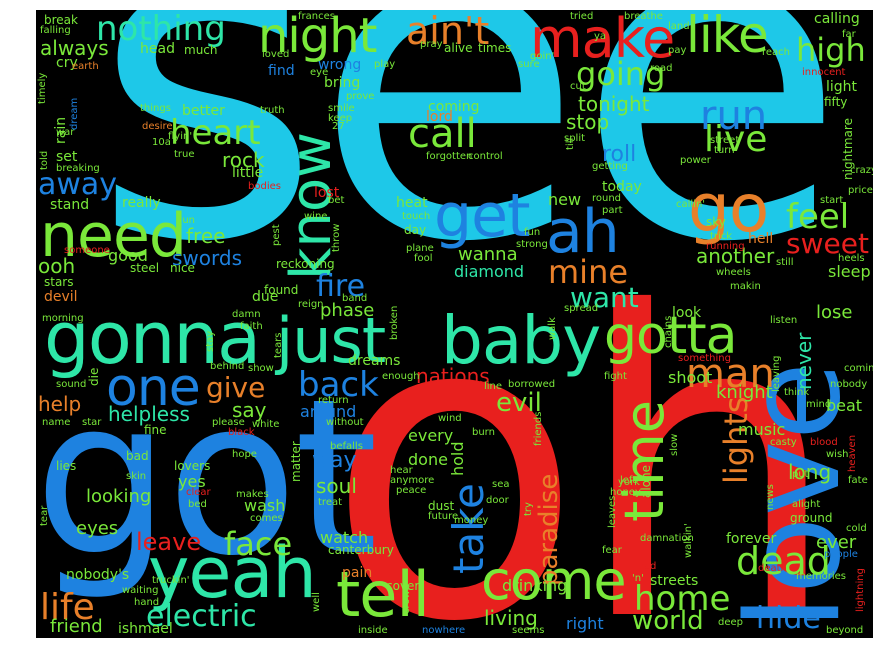 The image size is (879, 663). Describe the element at coordinates (416, 216) in the screenshot. I see `word-touch: touch` at that location.